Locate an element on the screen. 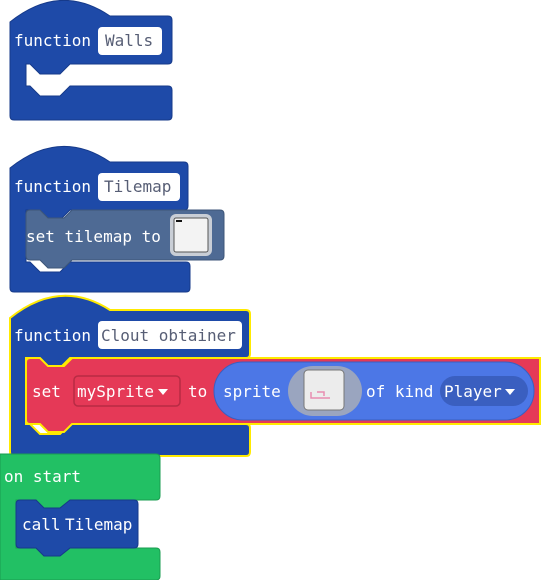 This screenshot has width=541, height=580. sprite-of-kind-reporter: sprite of kind Player is located at coordinates (374, 391).